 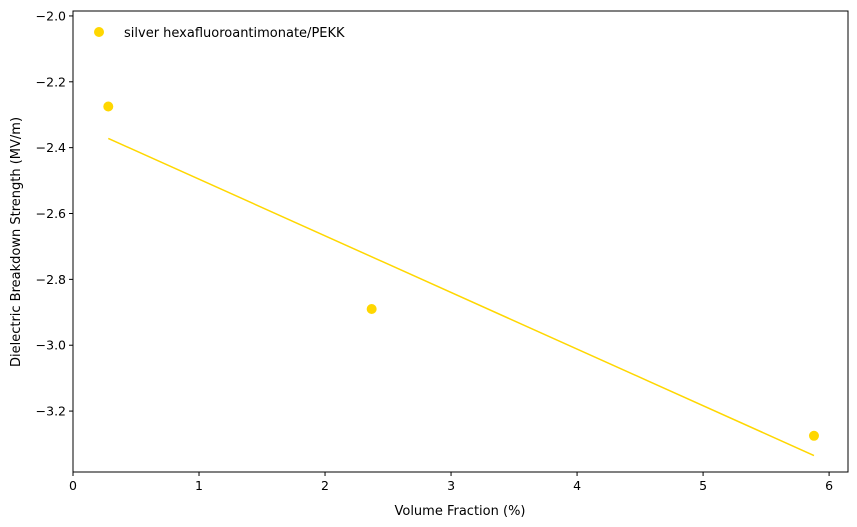 What do you see at coordinates (51, 147) in the screenshot?
I see `y-tick-label: −2.4` at bounding box center [51, 147].